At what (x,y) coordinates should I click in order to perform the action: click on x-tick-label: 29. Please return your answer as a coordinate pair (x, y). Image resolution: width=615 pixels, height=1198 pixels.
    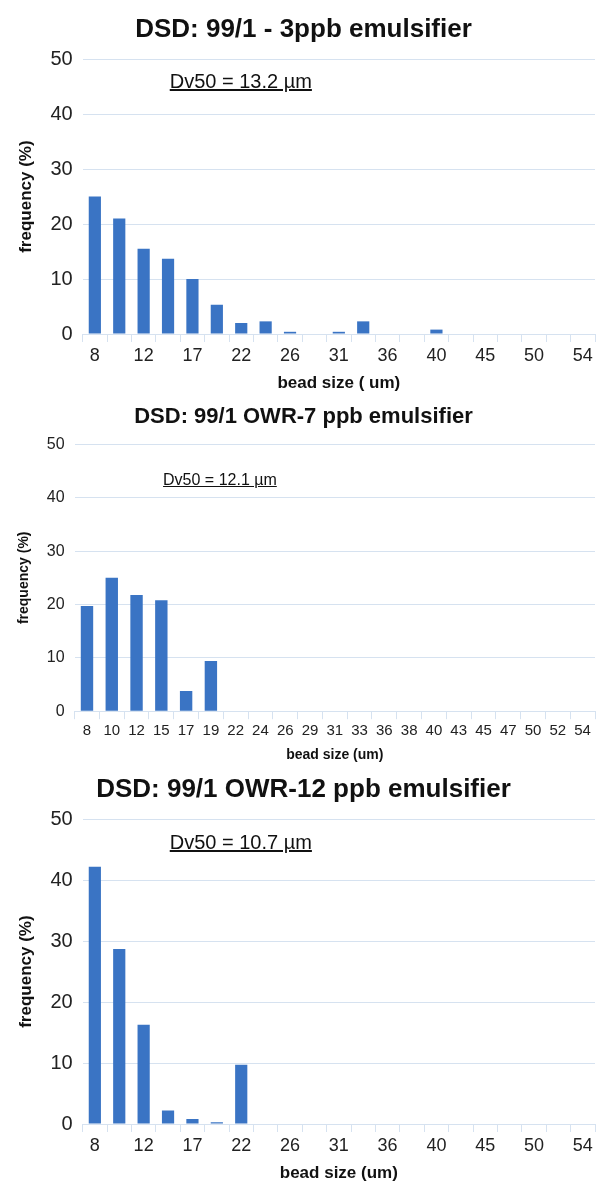
    Looking at the image, I should click on (310, 730).